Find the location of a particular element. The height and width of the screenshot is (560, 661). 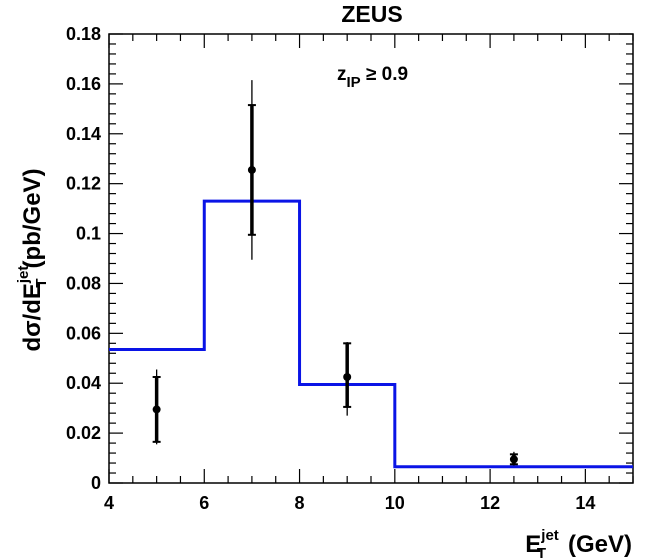

x-tick-label: 4 is located at coordinates (109, 503).